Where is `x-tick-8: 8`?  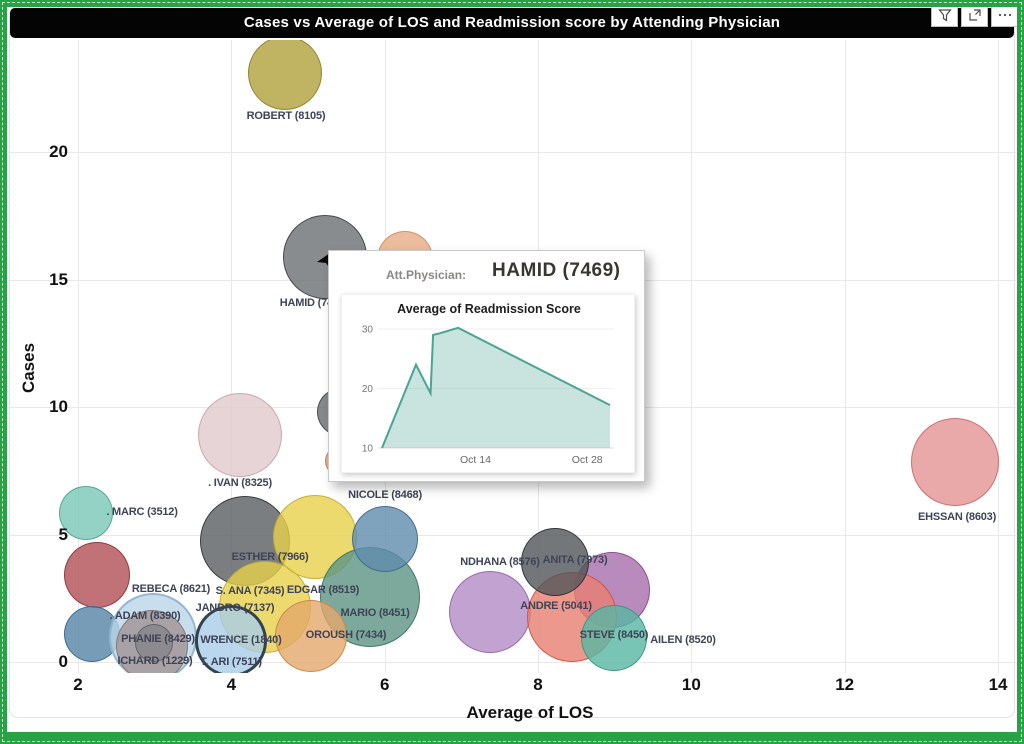 x-tick-8: 8 is located at coordinates (538, 684).